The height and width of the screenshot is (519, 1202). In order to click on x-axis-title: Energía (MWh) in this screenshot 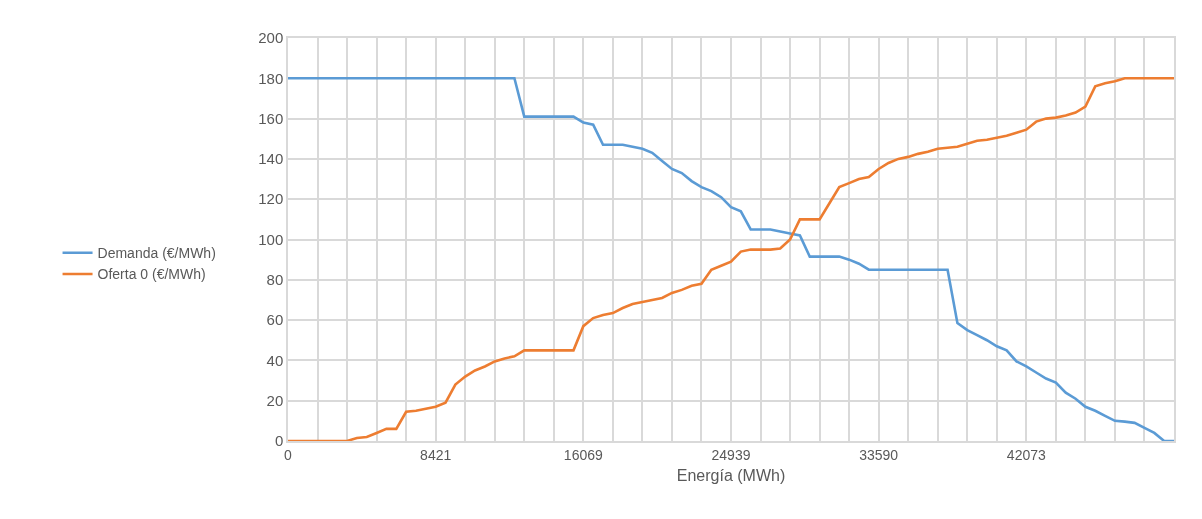, I will do `click(731, 475)`.